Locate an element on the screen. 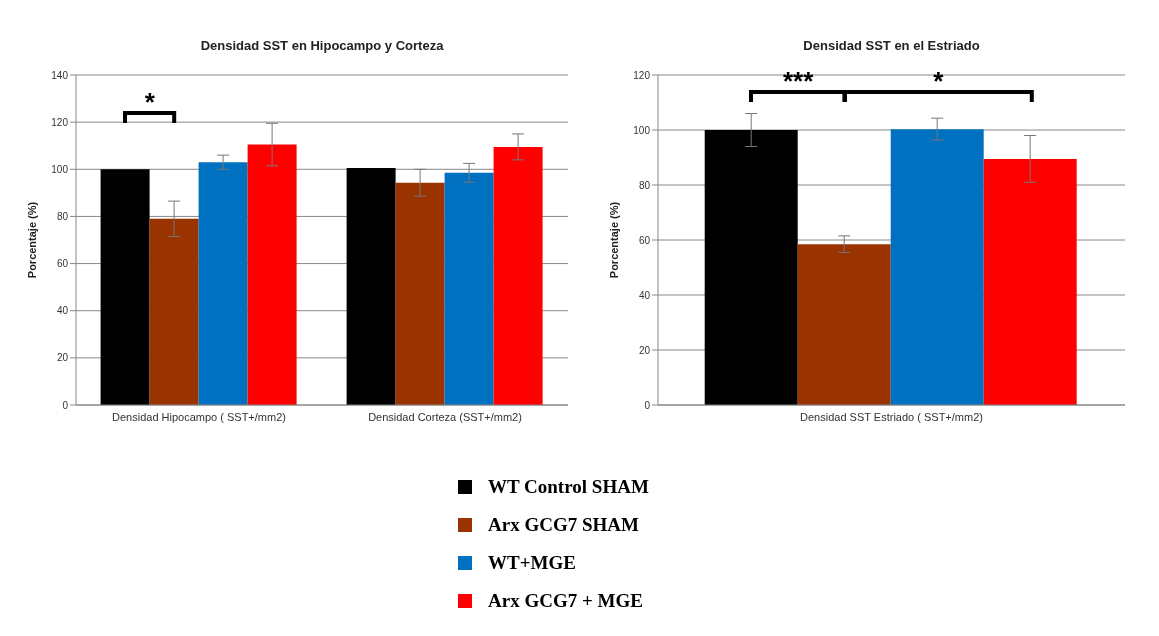  x-tick-label: Densidad Corteza (SST+/mm2) is located at coordinates (445, 416).